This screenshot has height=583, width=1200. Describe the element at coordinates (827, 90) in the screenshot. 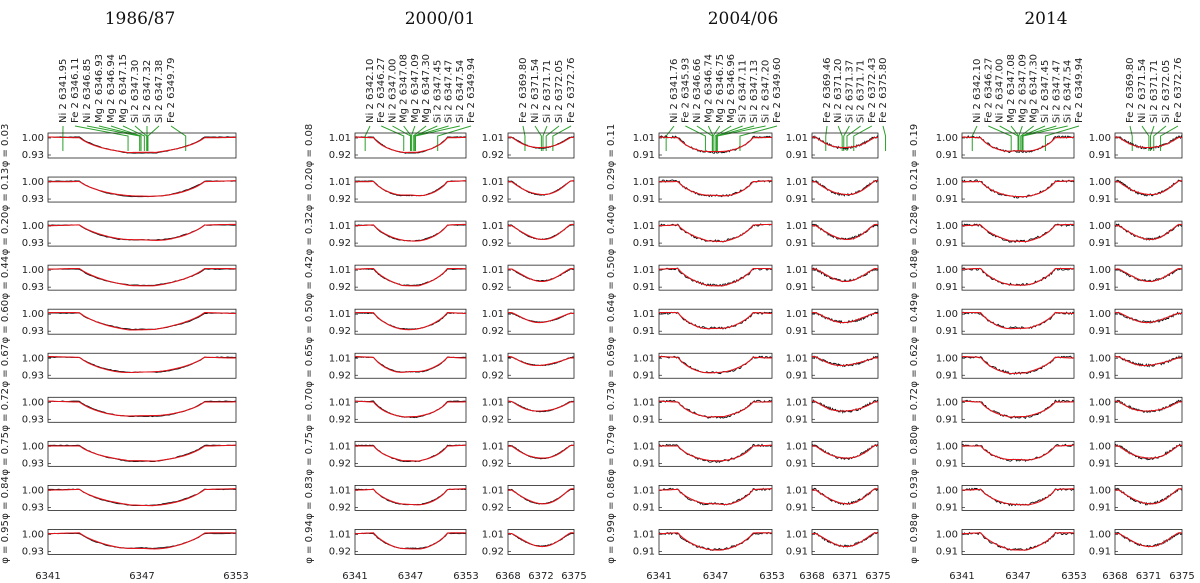

I see `line-id-label: Fe 2 6369.46` at that location.